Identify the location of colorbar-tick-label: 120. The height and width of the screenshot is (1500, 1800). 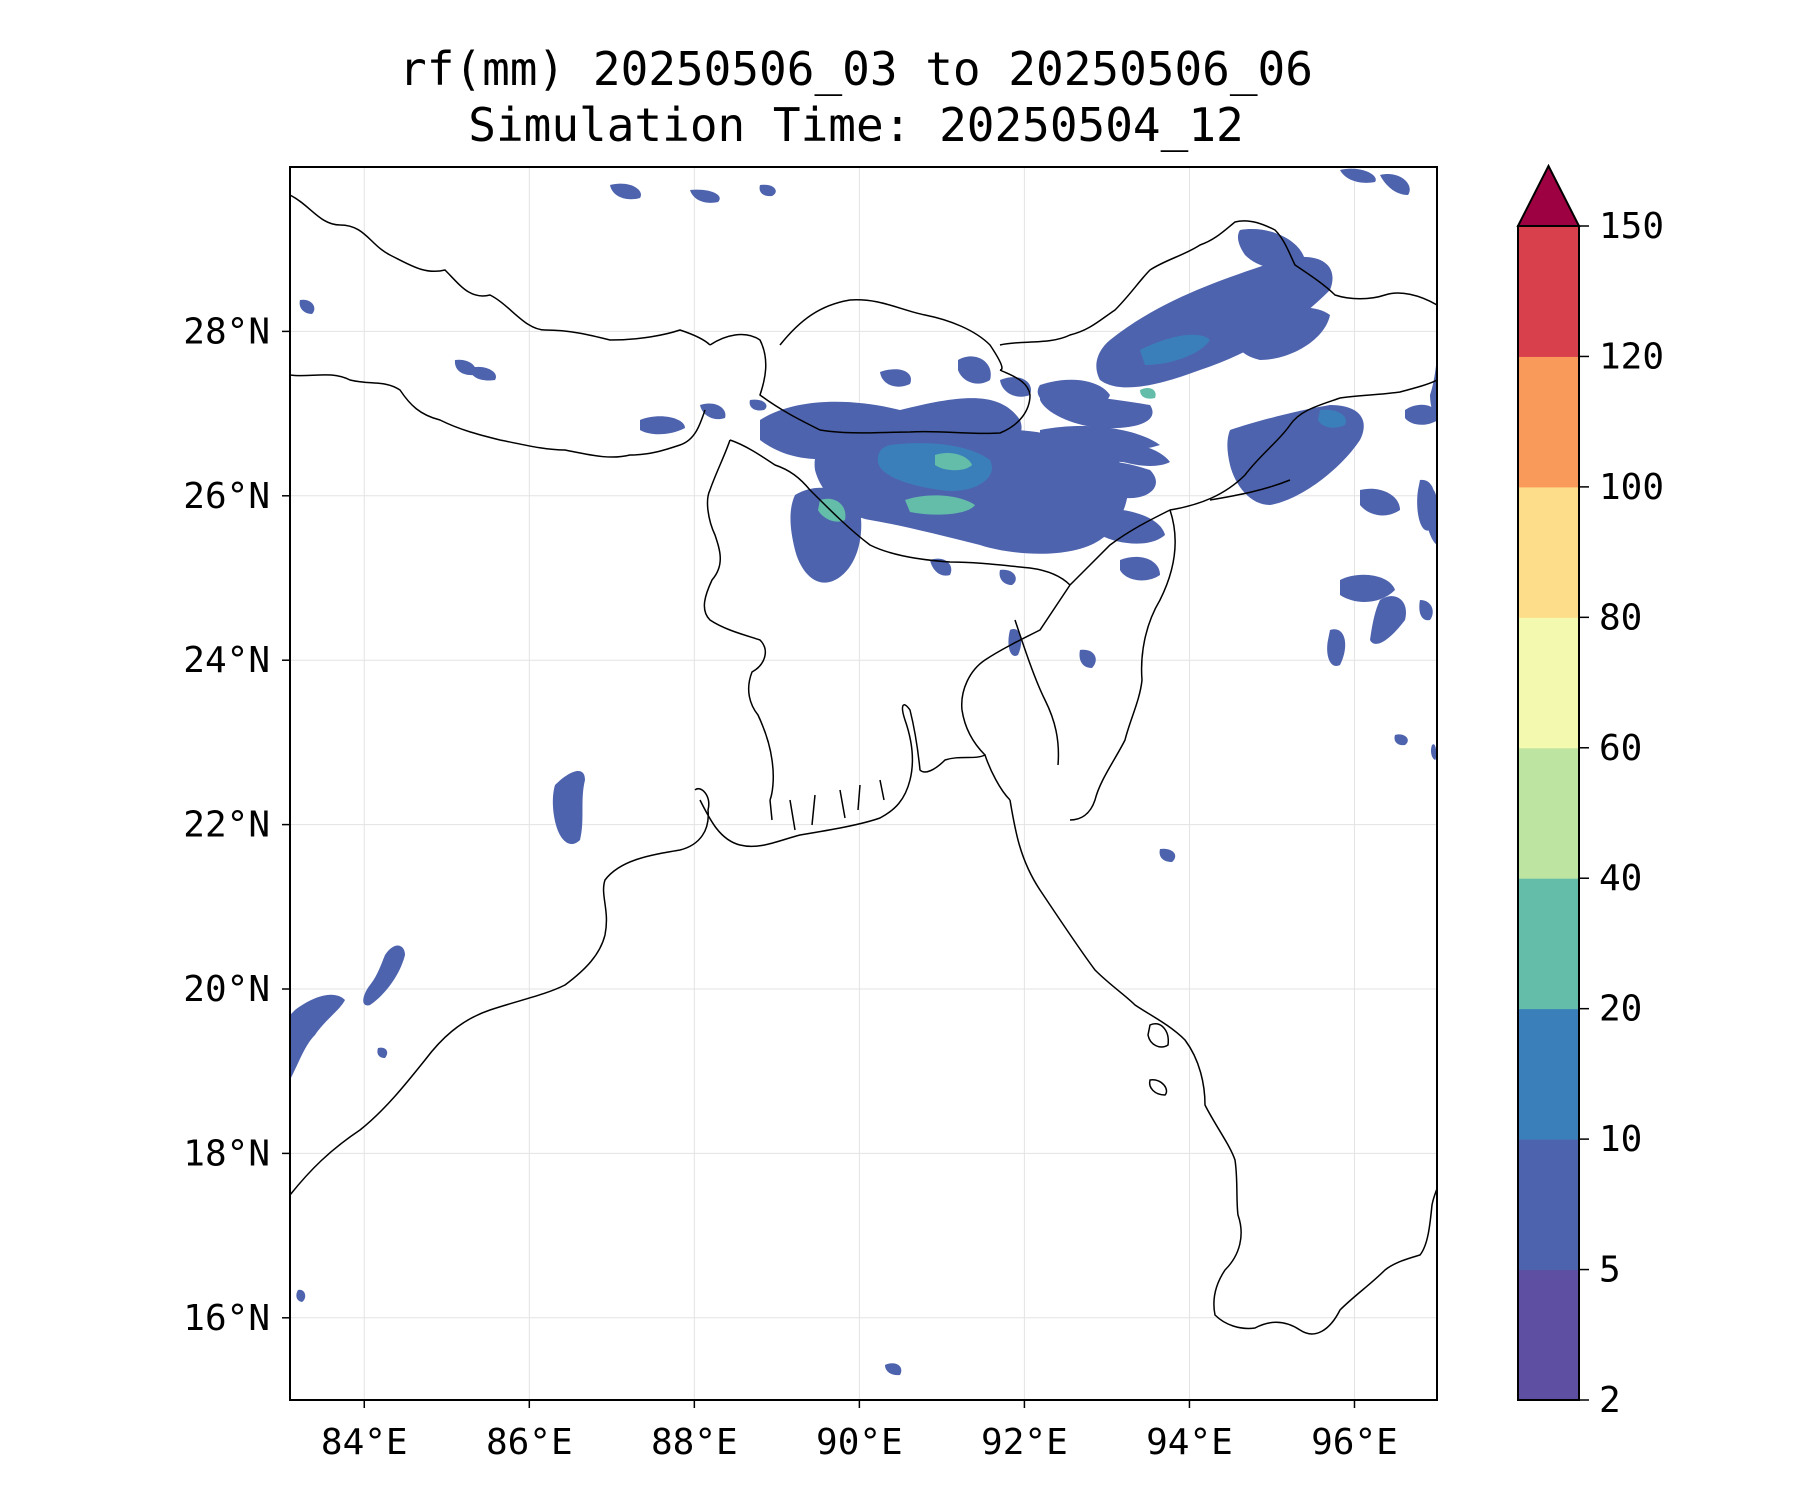
(1631, 356).